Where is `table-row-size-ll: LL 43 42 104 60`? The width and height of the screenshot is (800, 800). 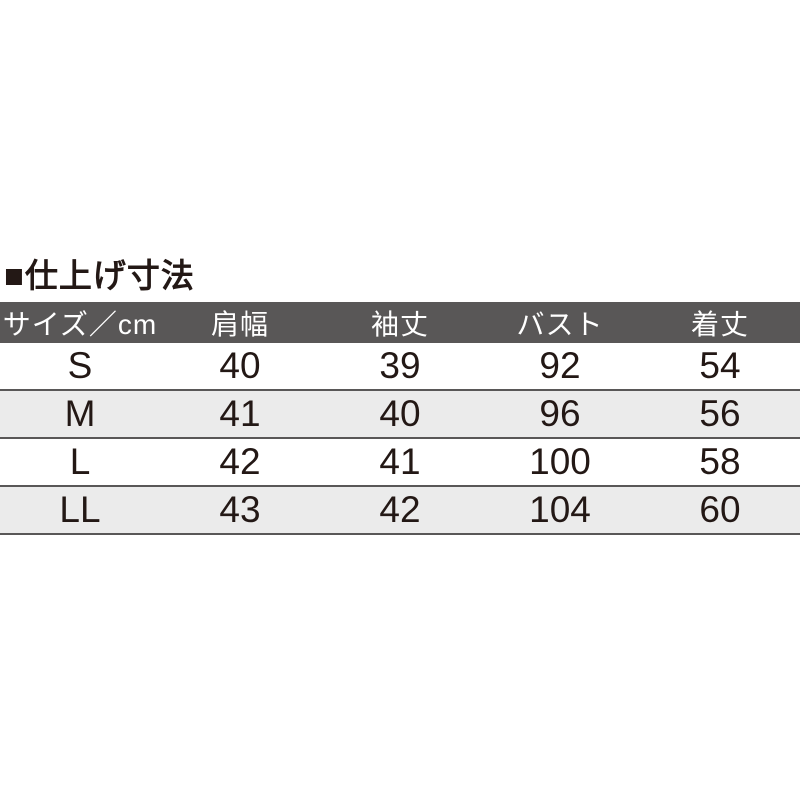
table-row-size-ll: LL 43 42 104 60 is located at coordinates (400, 510).